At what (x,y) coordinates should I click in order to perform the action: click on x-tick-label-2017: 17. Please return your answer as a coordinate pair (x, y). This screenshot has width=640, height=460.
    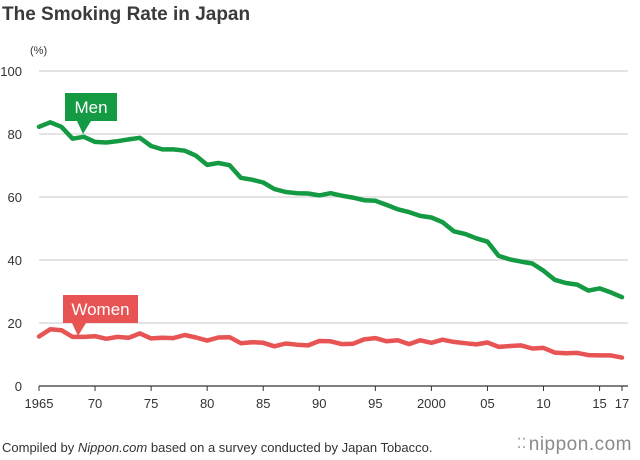
    Looking at the image, I should click on (622, 403).